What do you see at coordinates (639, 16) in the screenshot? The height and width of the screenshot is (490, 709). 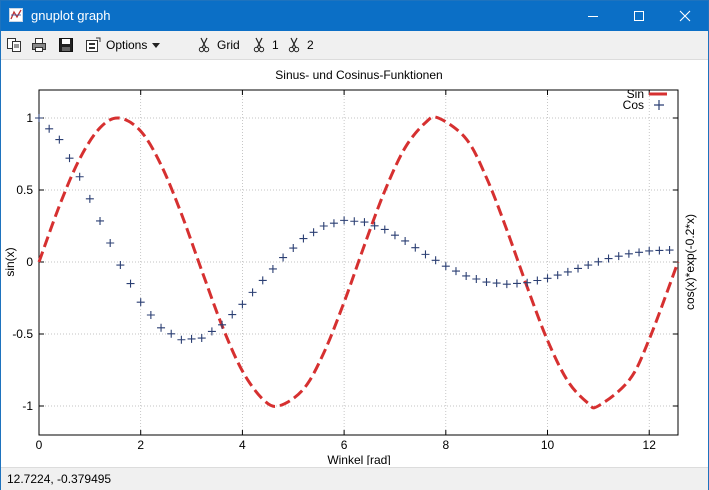 I see `maximize-button` at bounding box center [639, 16].